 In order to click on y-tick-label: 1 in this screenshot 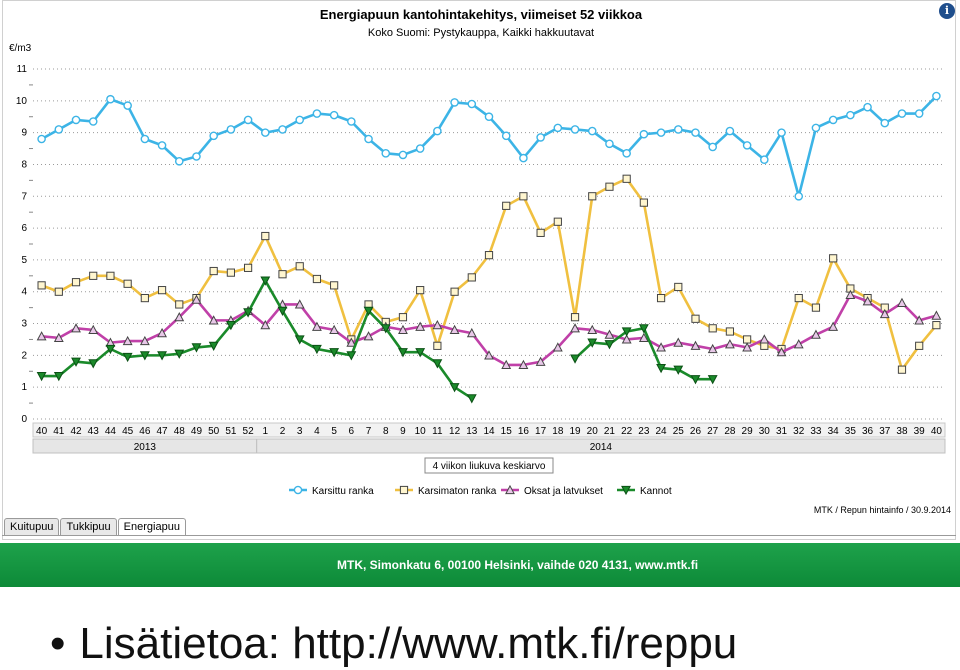, I will do `click(24, 387)`.